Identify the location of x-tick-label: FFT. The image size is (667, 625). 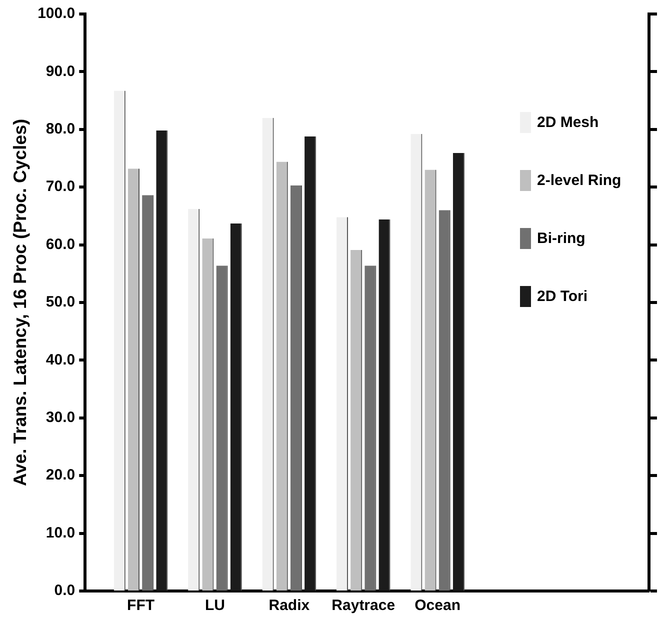
(141, 605).